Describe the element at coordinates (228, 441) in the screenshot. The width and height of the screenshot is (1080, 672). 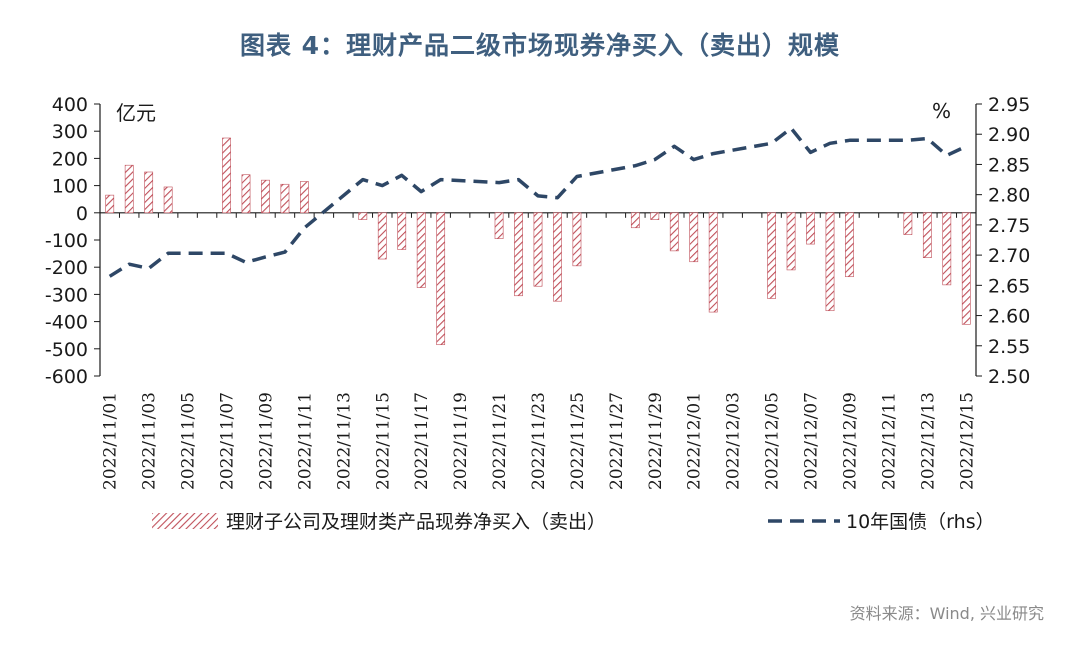
I see `x-tick-label: 2022/11/07` at that location.